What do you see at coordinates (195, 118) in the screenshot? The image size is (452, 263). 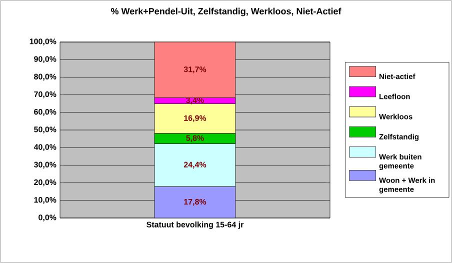 I see `data-label: 16,9%` at bounding box center [195, 118].